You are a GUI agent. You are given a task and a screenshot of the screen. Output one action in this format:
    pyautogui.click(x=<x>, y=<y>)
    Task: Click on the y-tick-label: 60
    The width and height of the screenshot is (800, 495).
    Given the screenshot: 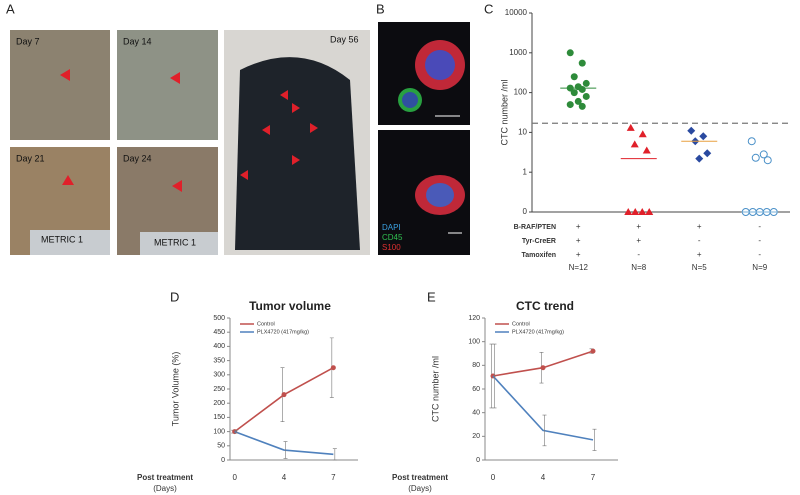 What is the action you would take?
    pyautogui.click(x=476, y=389)
    